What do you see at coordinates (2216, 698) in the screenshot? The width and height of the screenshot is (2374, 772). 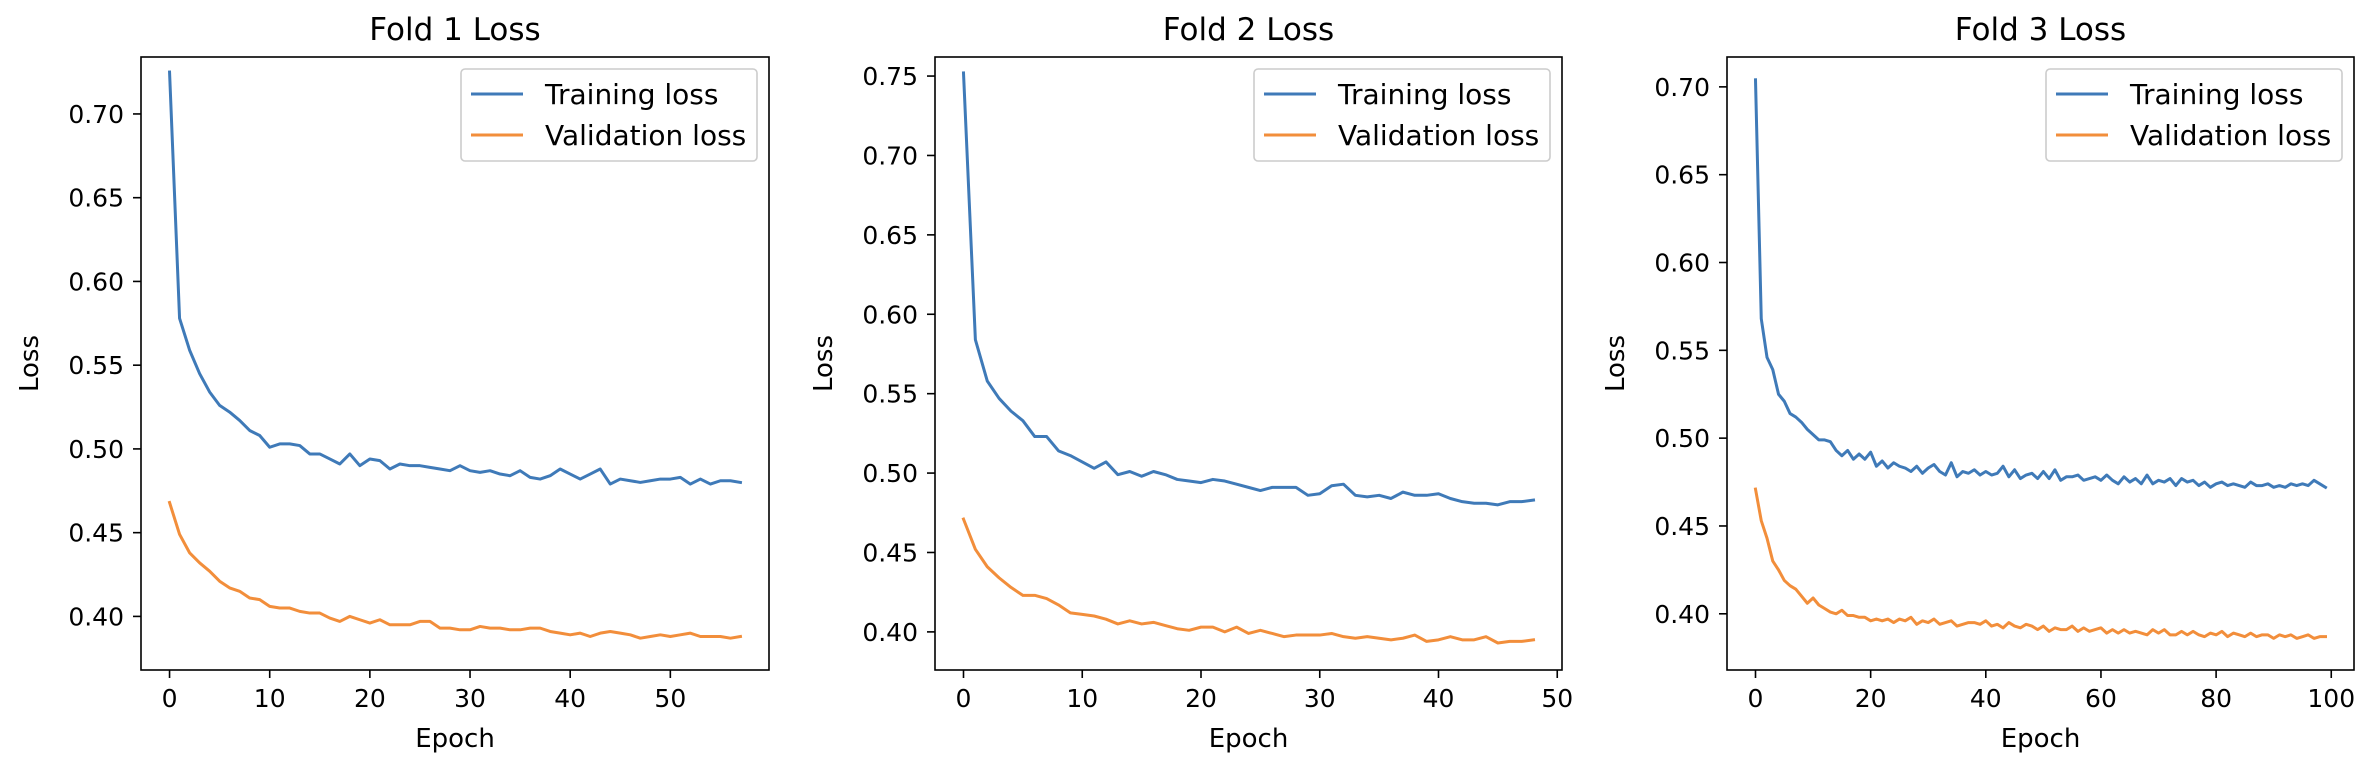 I see `x-tick-label: 80` at bounding box center [2216, 698].